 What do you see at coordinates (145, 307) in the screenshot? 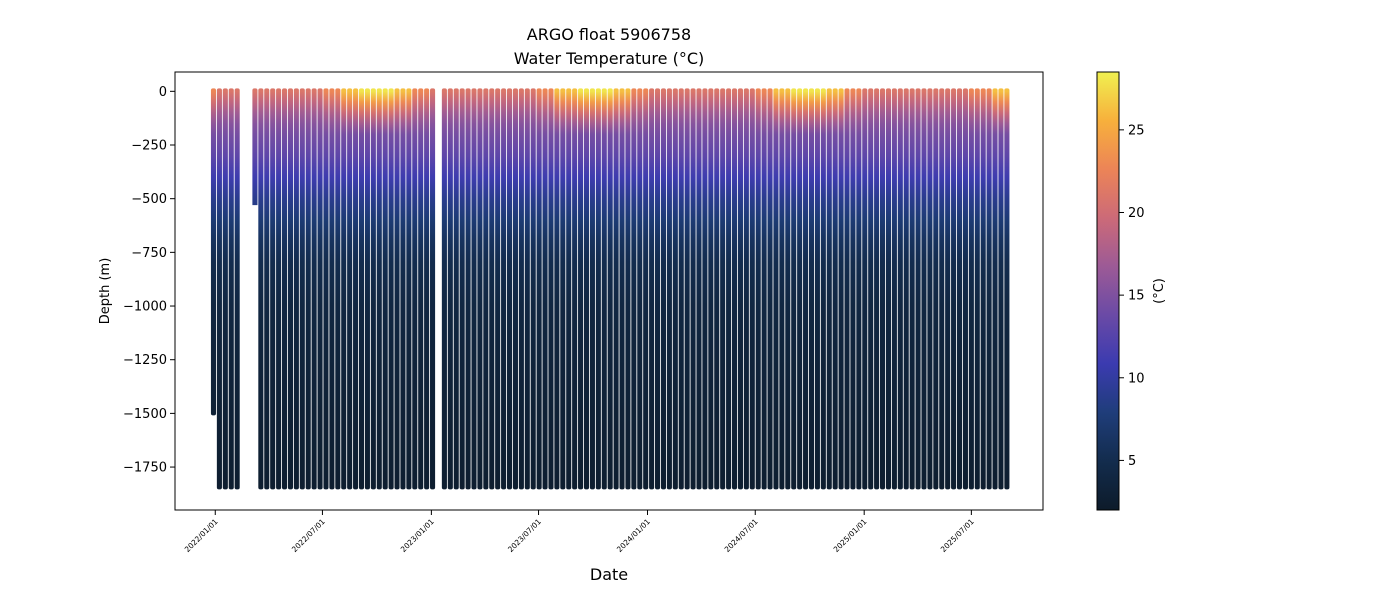
I see `y-tick-label: −1000` at bounding box center [145, 307].